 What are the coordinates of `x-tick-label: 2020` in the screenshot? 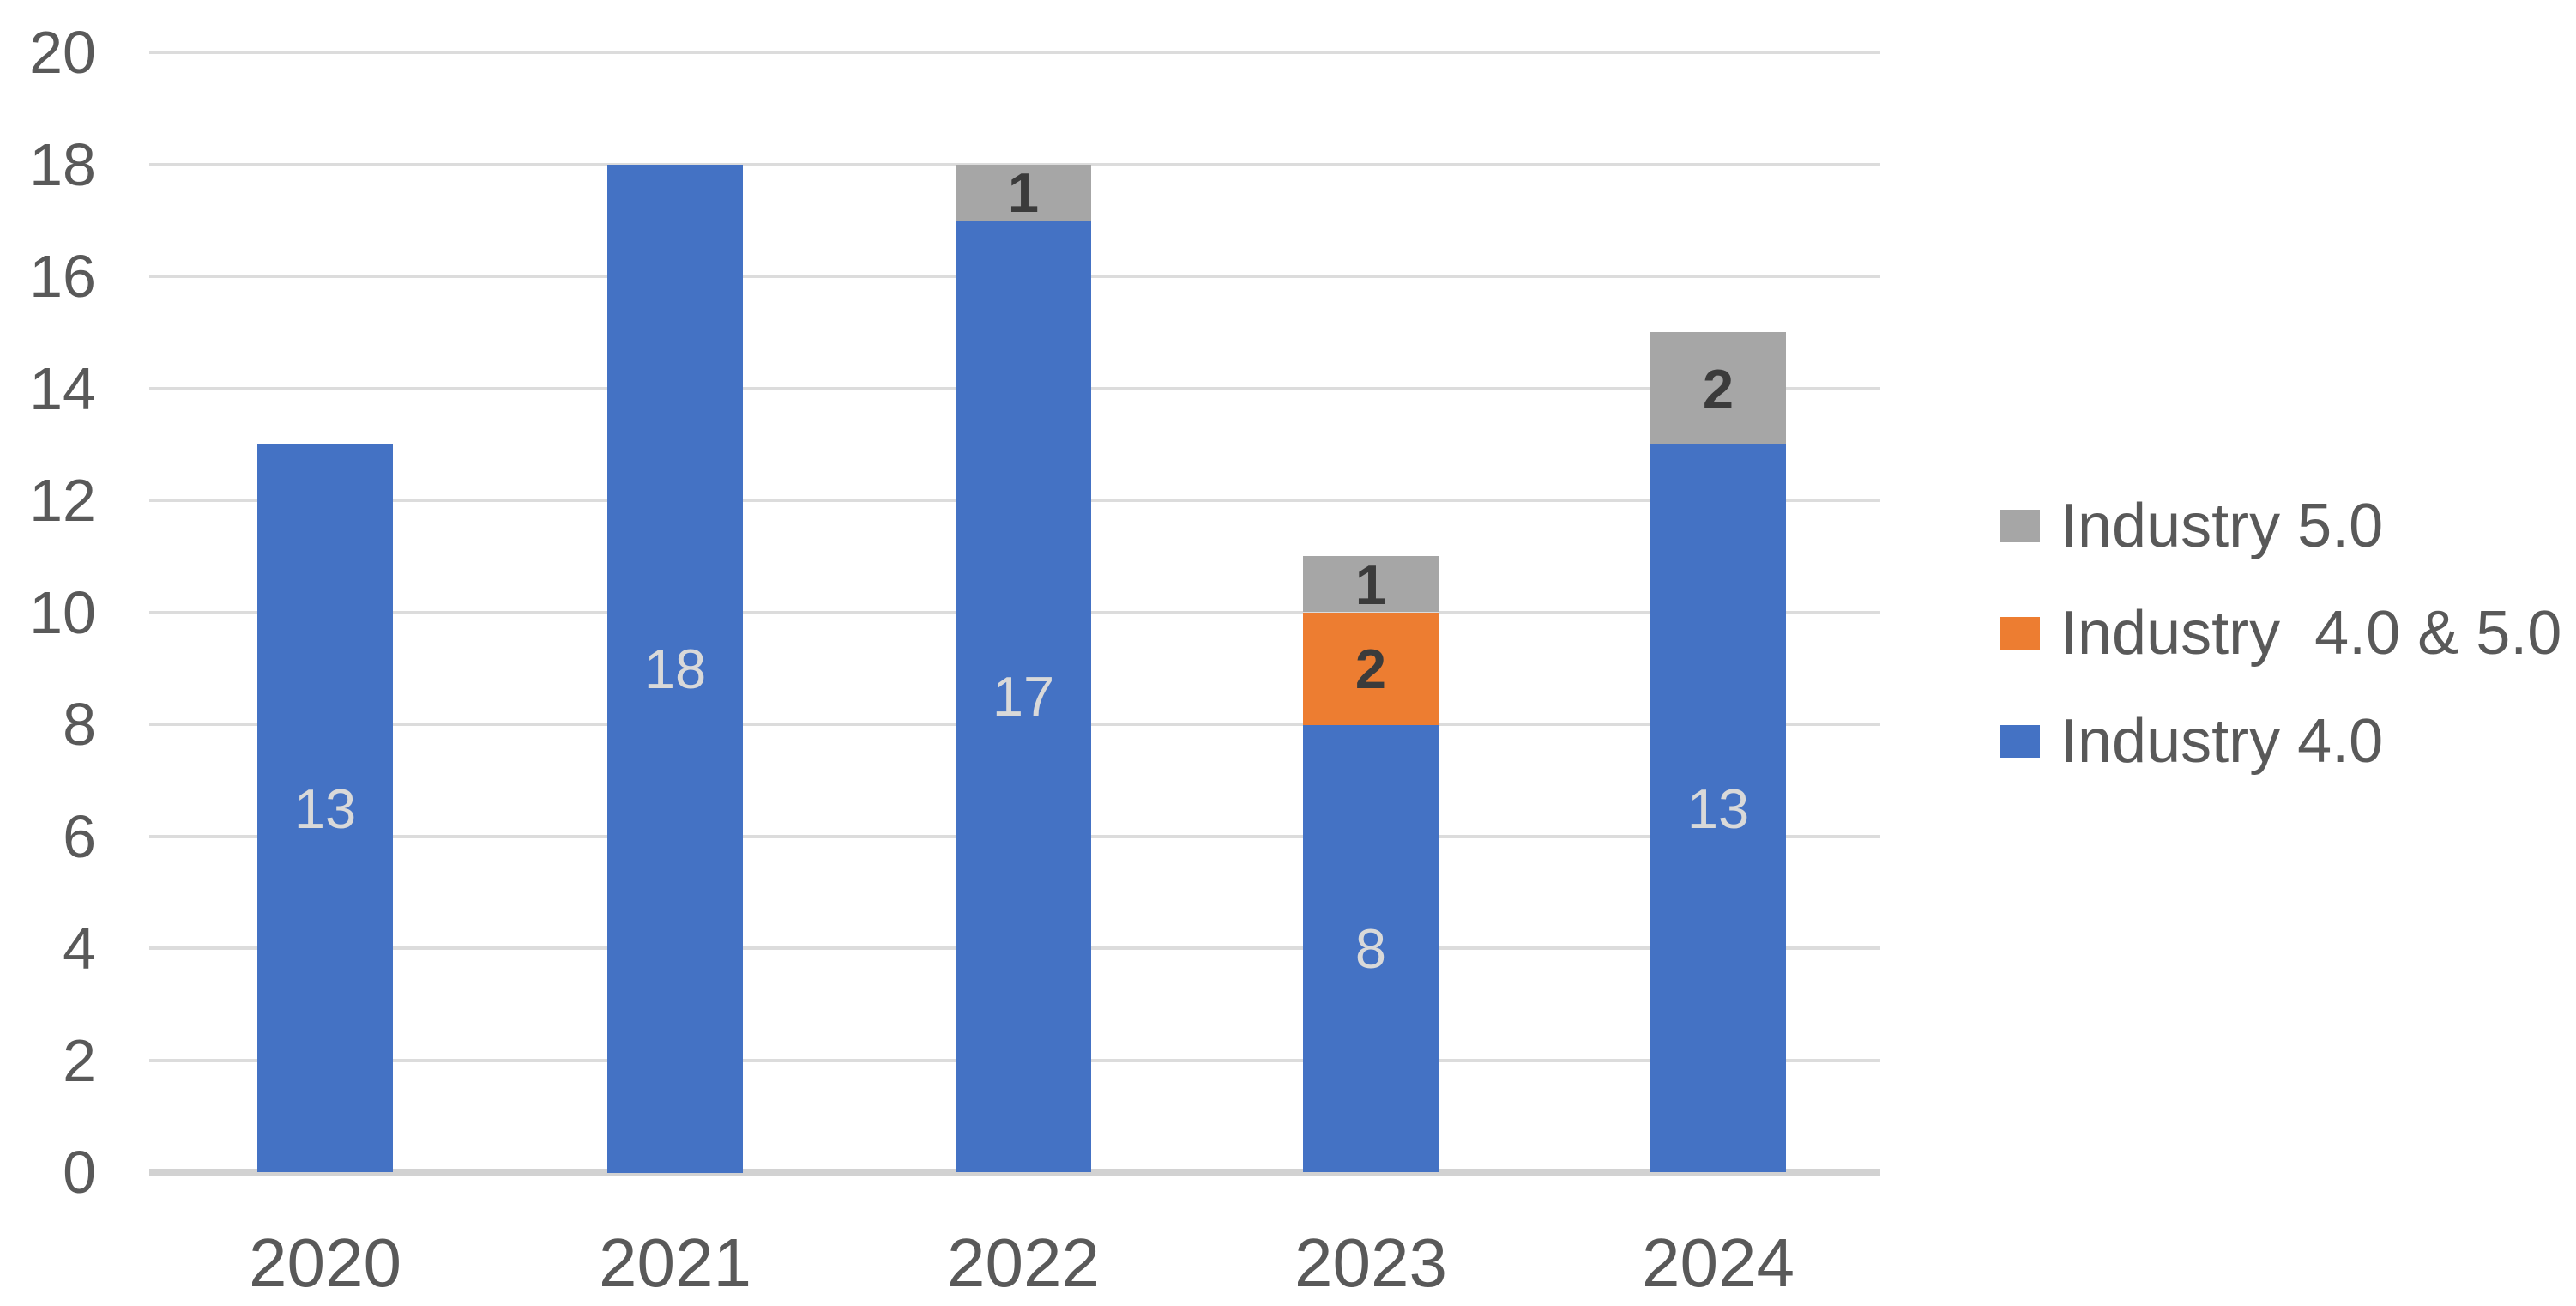 It's located at (325, 1262).